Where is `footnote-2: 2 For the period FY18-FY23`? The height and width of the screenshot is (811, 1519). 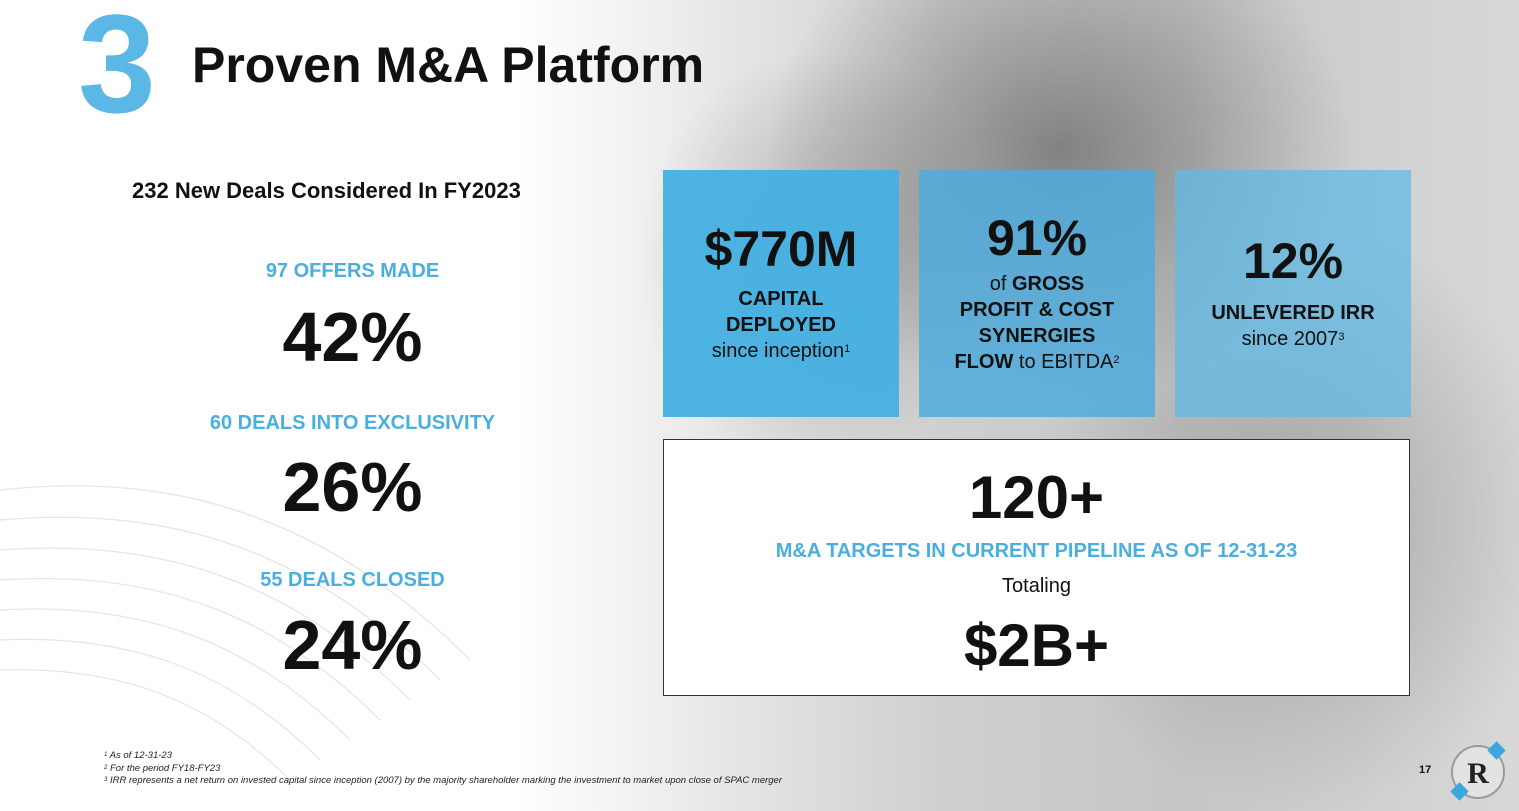 footnote-2: 2 For the period FY18-FY23 is located at coordinates (162, 768).